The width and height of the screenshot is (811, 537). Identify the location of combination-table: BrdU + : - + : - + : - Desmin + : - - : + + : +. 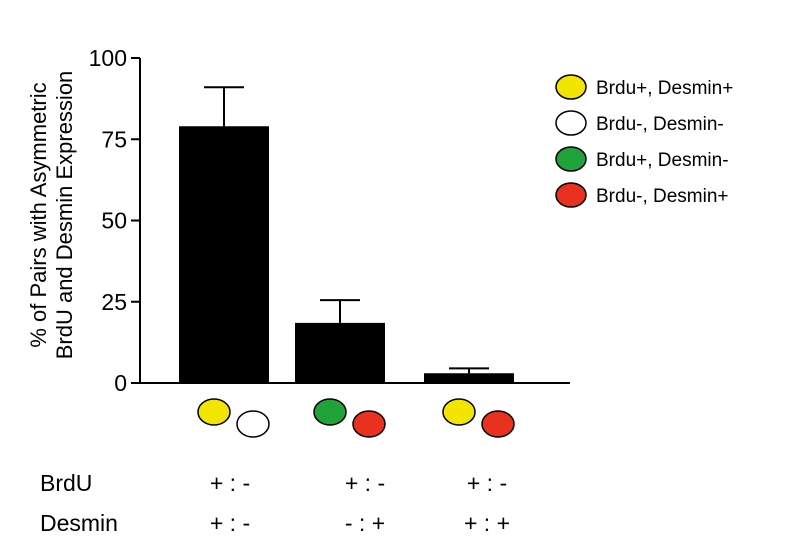
(275, 503).